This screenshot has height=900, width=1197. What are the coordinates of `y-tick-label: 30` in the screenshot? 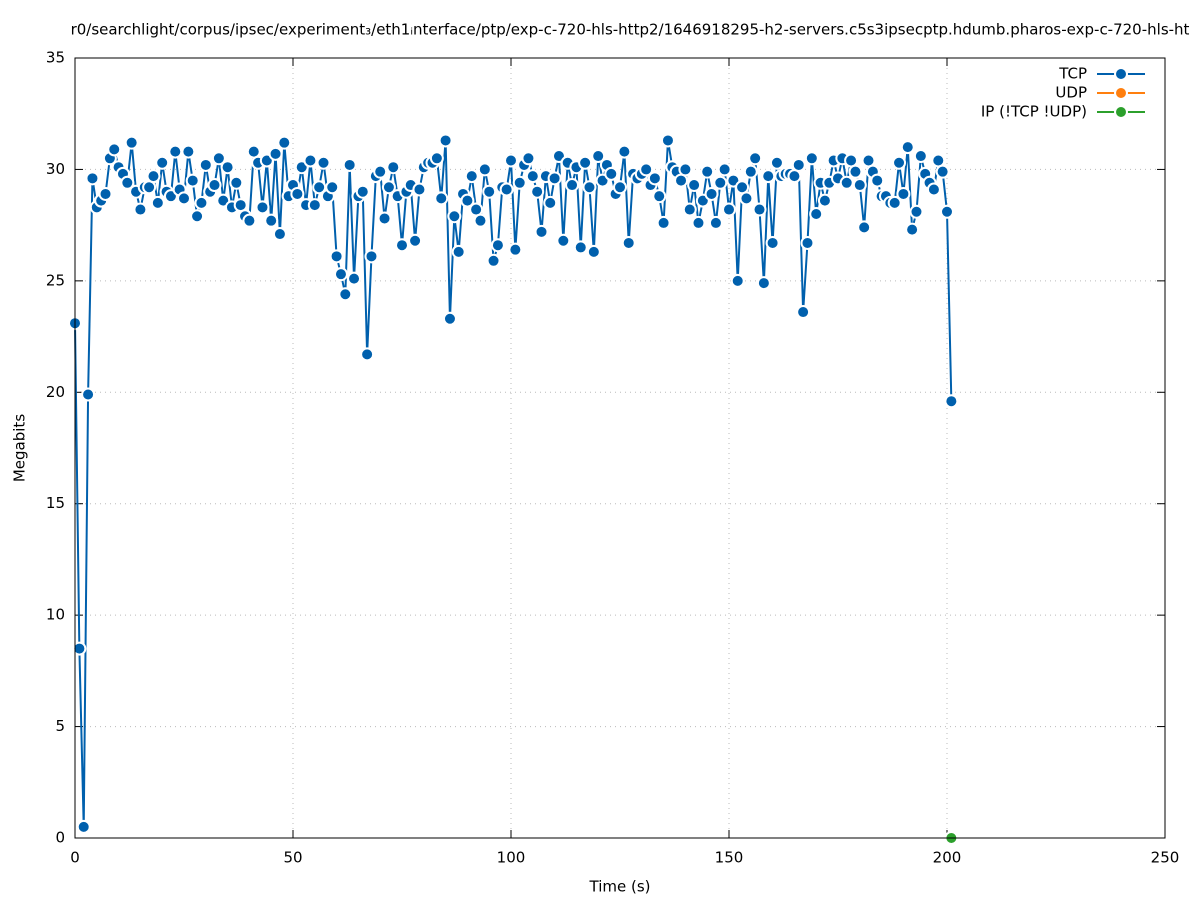 It's located at (55, 169).